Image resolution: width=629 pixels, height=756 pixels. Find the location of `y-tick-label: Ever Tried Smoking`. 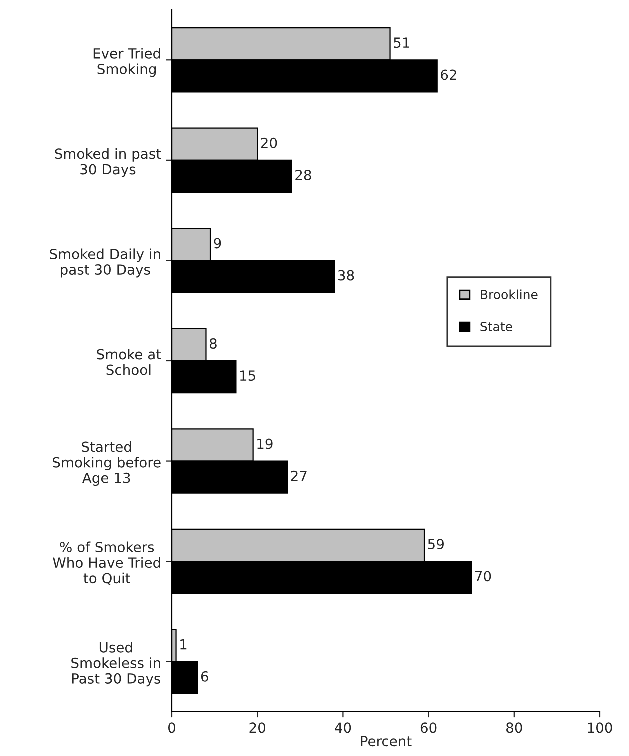

y-tick-label: Ever Tried Smoking is located at coordinates (127, 63).